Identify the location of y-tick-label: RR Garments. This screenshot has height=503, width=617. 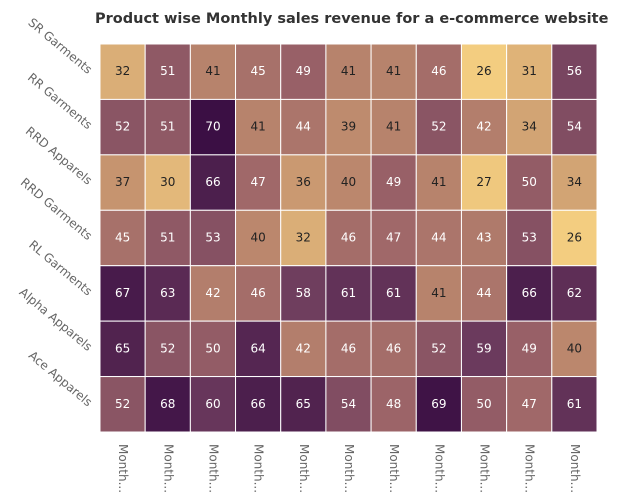
(60, 101).